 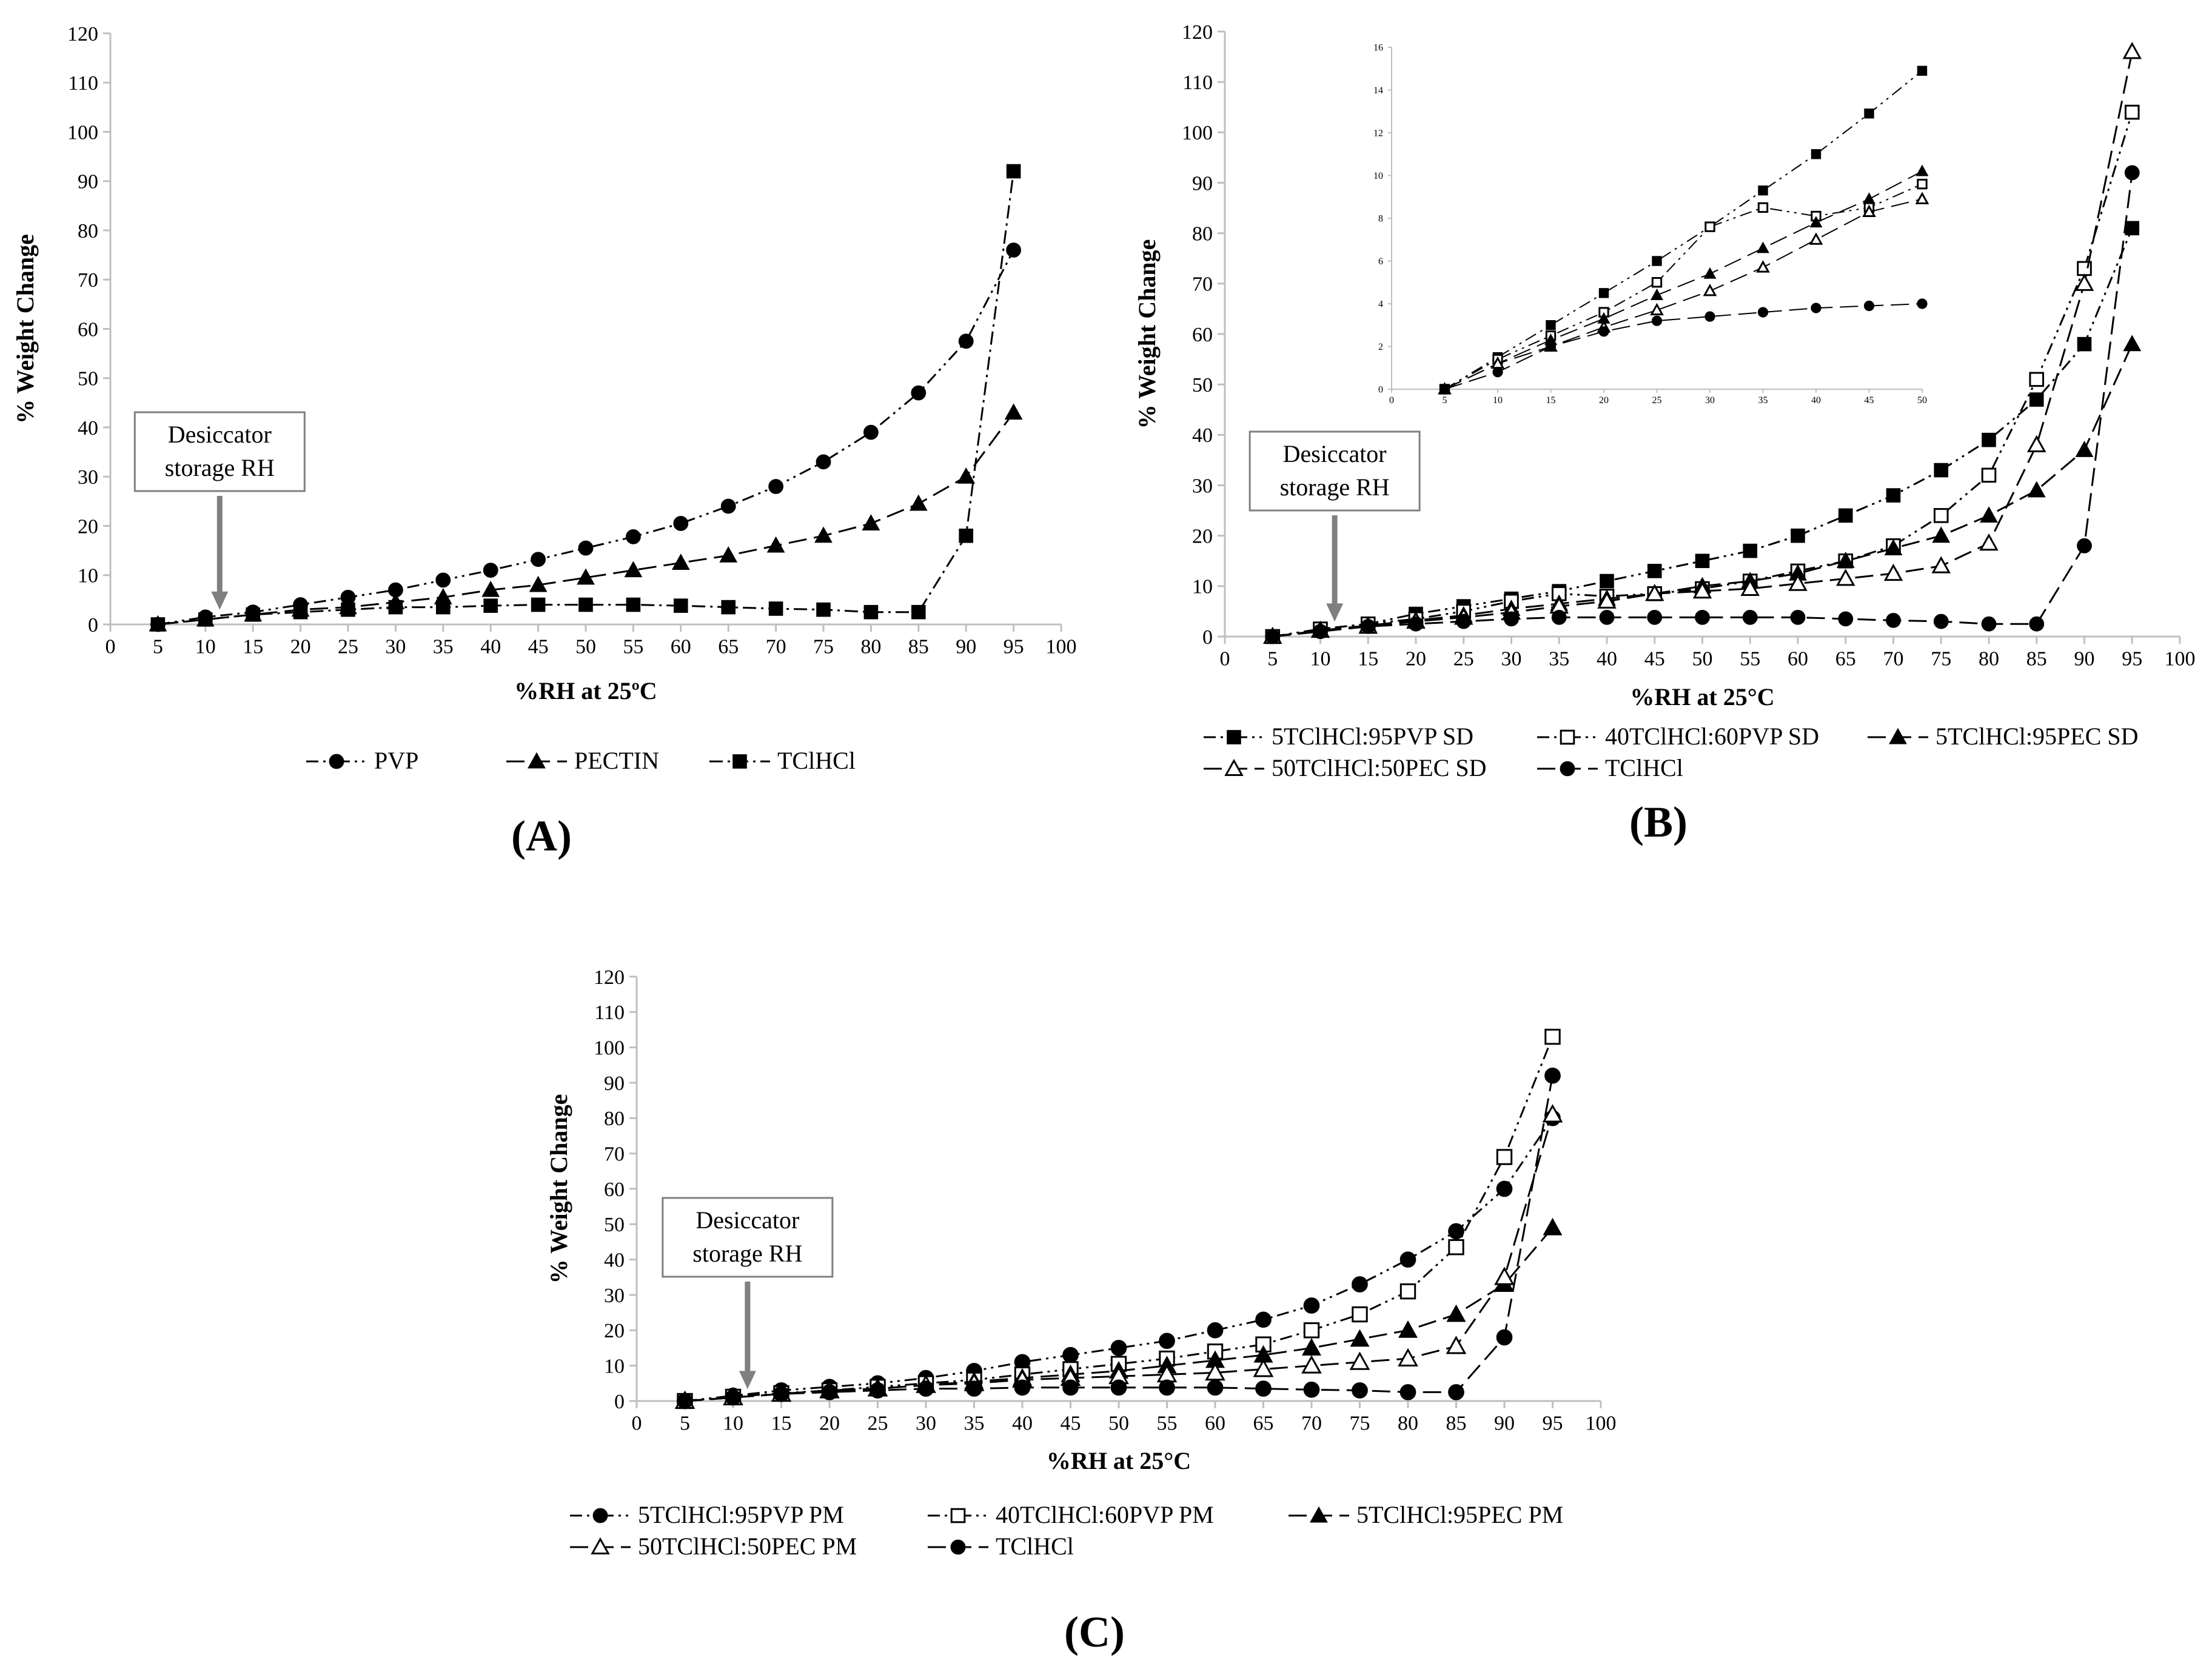 What do you see at coordinates (1989, 659) in the screenshot?
I see `x-tick-label: 80` at bounding box center [1989, 659].